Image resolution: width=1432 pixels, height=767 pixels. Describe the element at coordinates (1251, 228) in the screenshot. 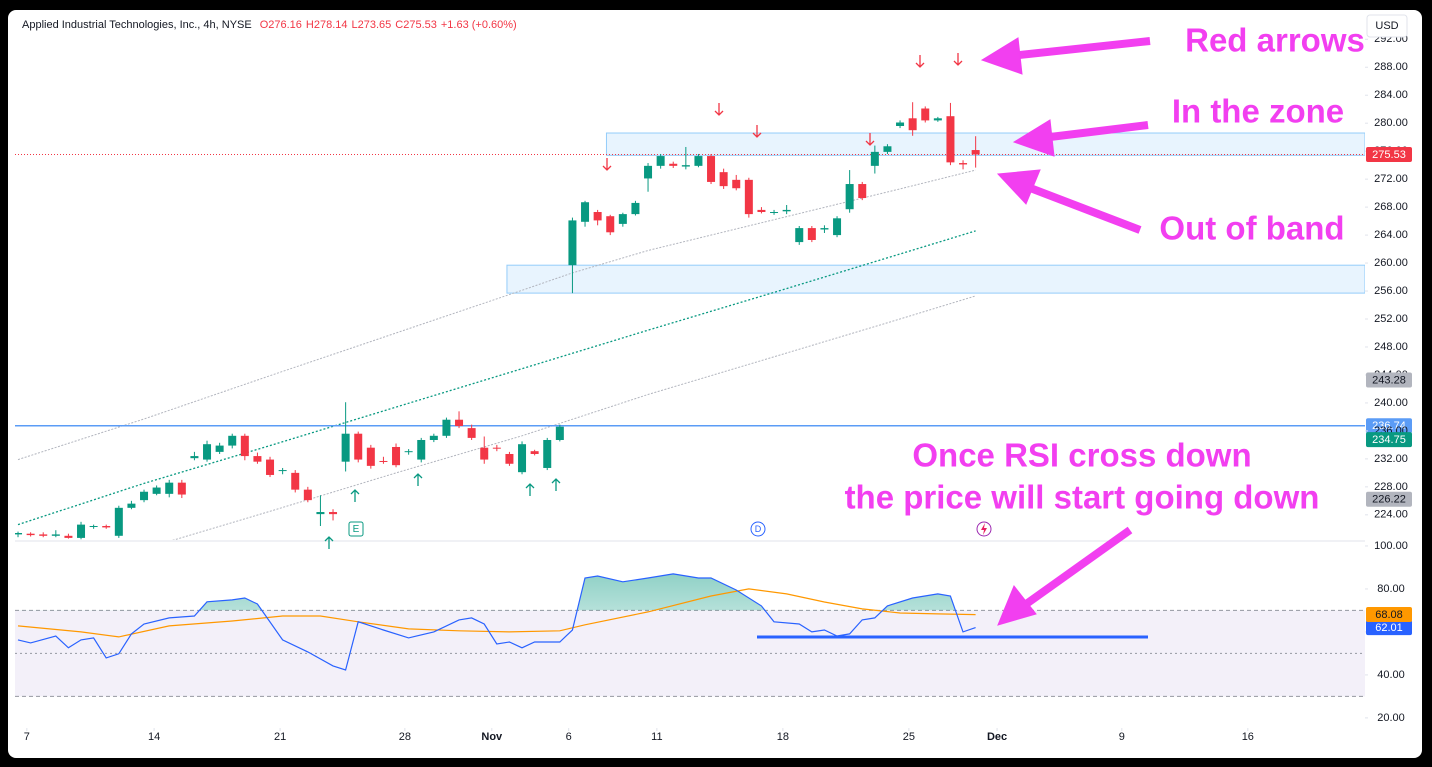

I see `annotation: Out of band` at that location.